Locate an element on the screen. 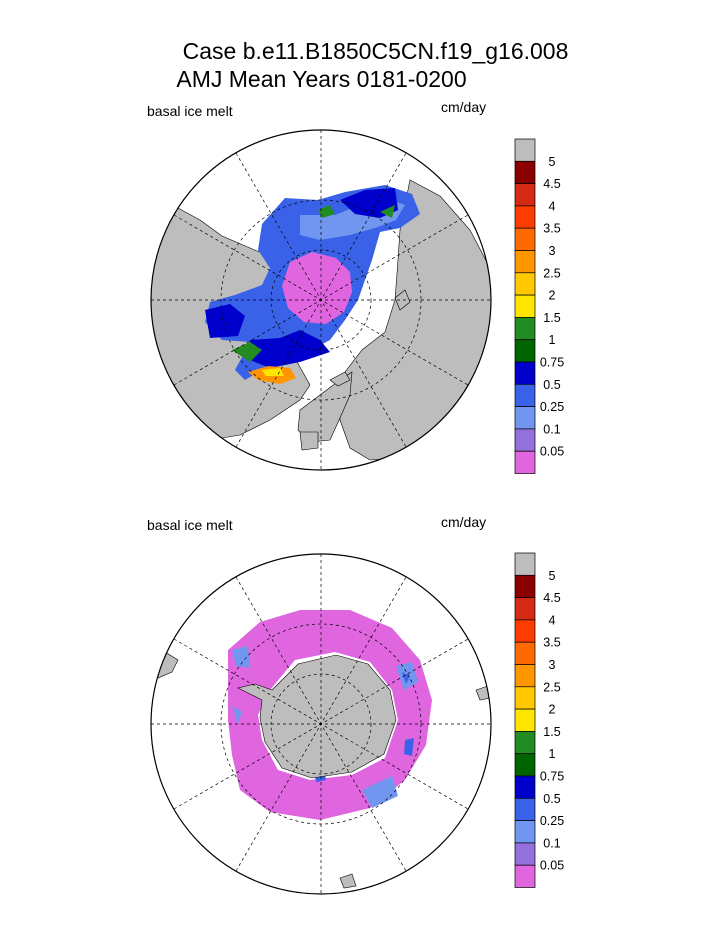  colorbar-south: 5 4.5 4 3.5 3 2.5 2 1.5 1 0.75 0.5 0.25 0.1 0.05 is located at coordinates (539, 720).